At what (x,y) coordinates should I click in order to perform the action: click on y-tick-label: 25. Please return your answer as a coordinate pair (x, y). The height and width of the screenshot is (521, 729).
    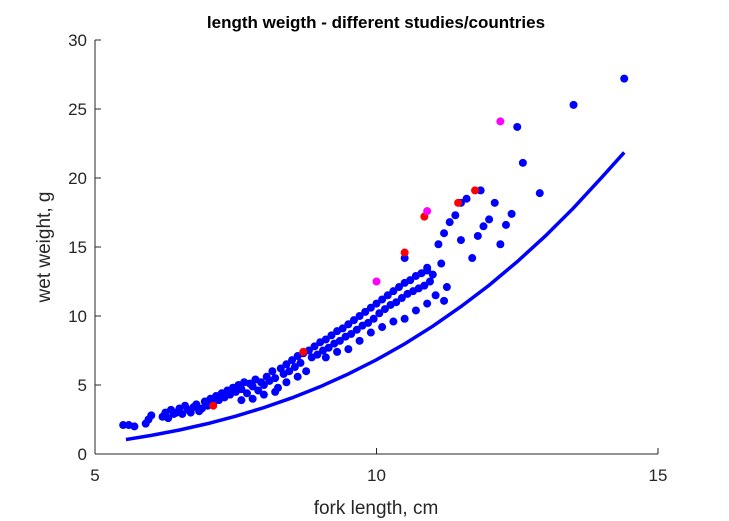
    Looking at the image, I should click on (77, 109).